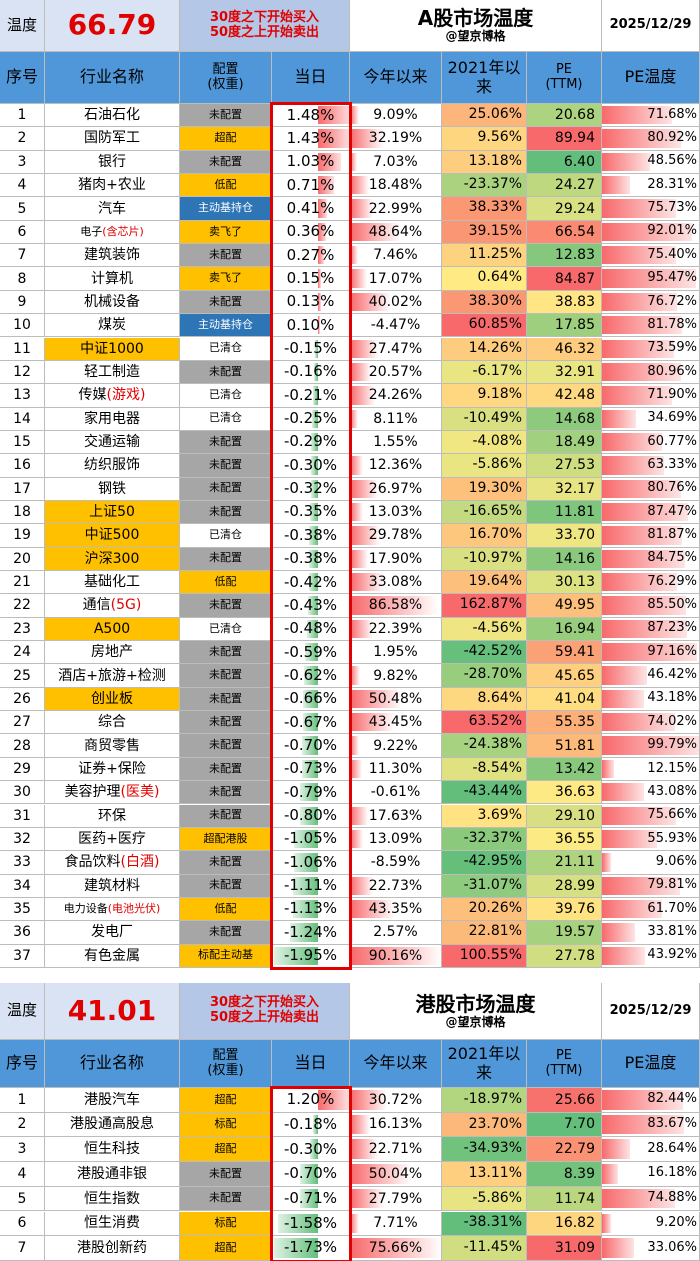  What do you see at coordinates (672, 254) in the screenshot?
I see `pe-temp-value: 75.40%` at bounding box center [672, 254].